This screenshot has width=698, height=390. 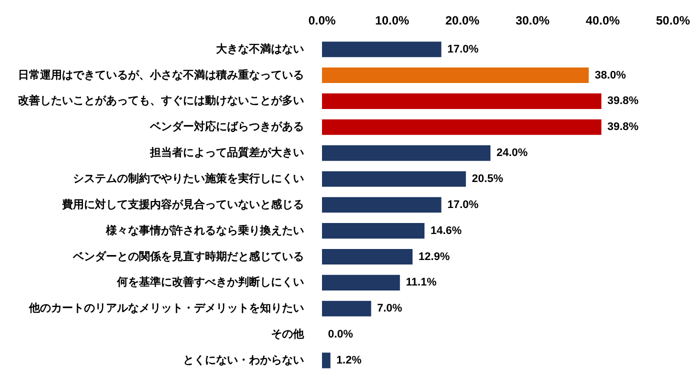 What do you see at coordinates (434, 256) in the screenshot?
I see `data-label: 12.9%` at bounding box center [434, 256].